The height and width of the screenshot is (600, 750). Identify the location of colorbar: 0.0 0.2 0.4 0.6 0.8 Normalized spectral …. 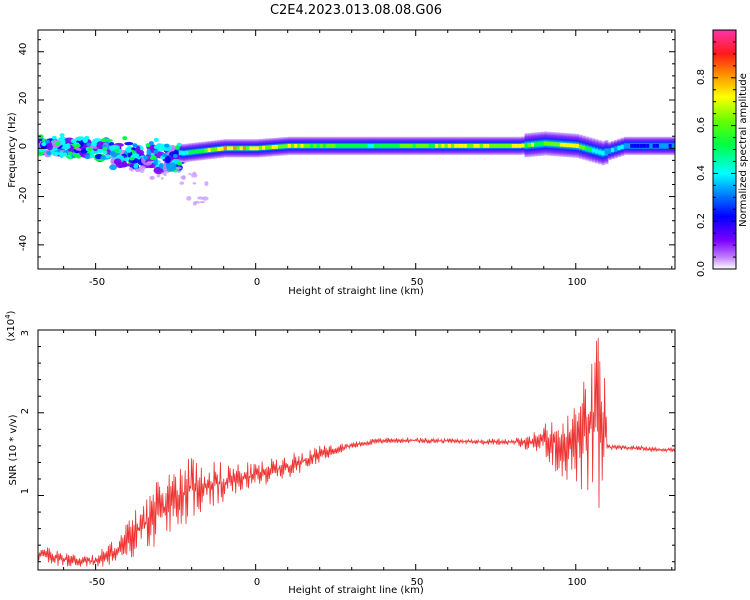
(722, 153).